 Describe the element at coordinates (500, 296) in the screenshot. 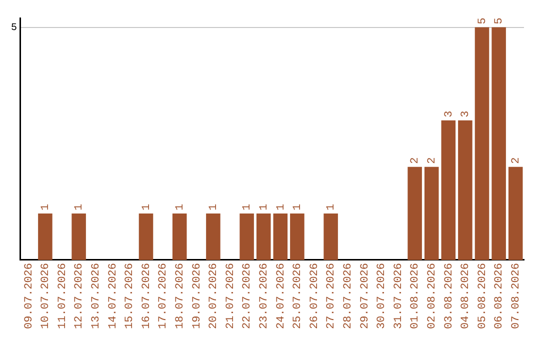

I see `x-tick-label: 06.08.2026` at that location.